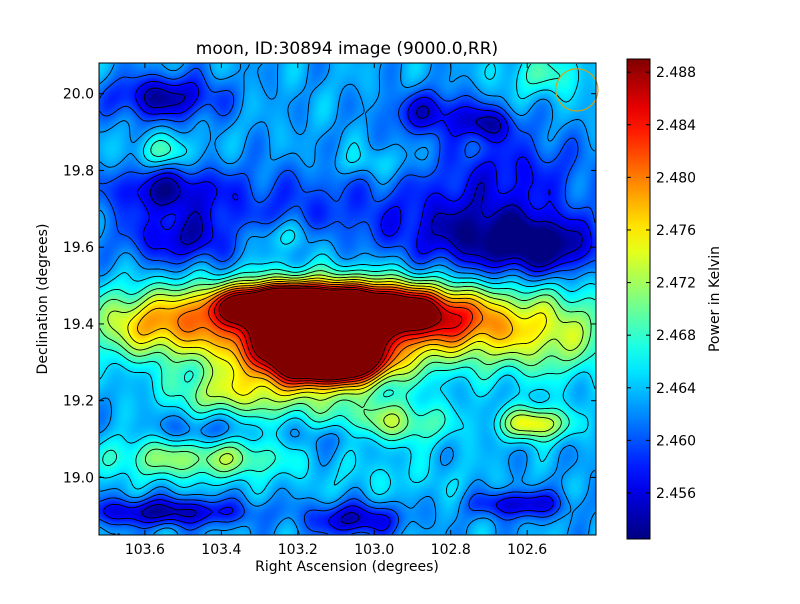  What do you see at coordinates (298, 550) in the screenshot?
I see `x-tick-label: 103.2` at bounding box center [298, 550].